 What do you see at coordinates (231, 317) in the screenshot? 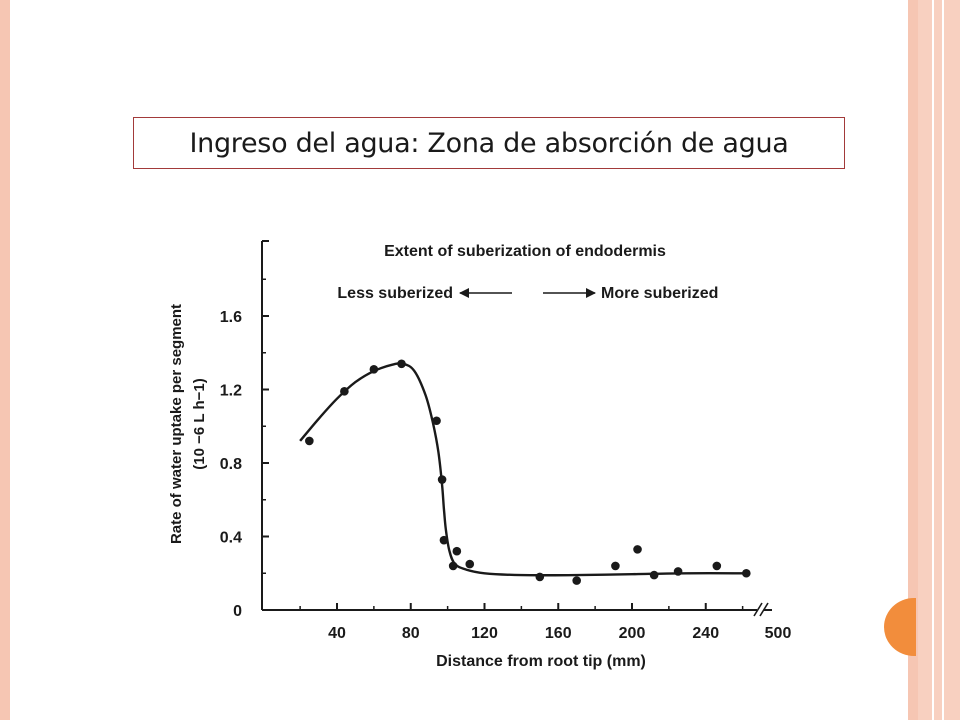
I see `y-tick-label: 1.6` at bounding box center [231, 317].